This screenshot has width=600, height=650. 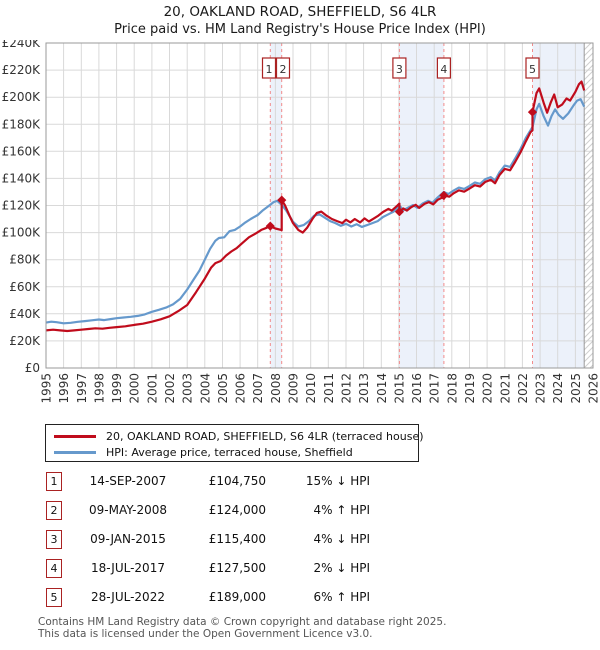 I want to click on svg-text: 2006, so click(x=241, y=388).